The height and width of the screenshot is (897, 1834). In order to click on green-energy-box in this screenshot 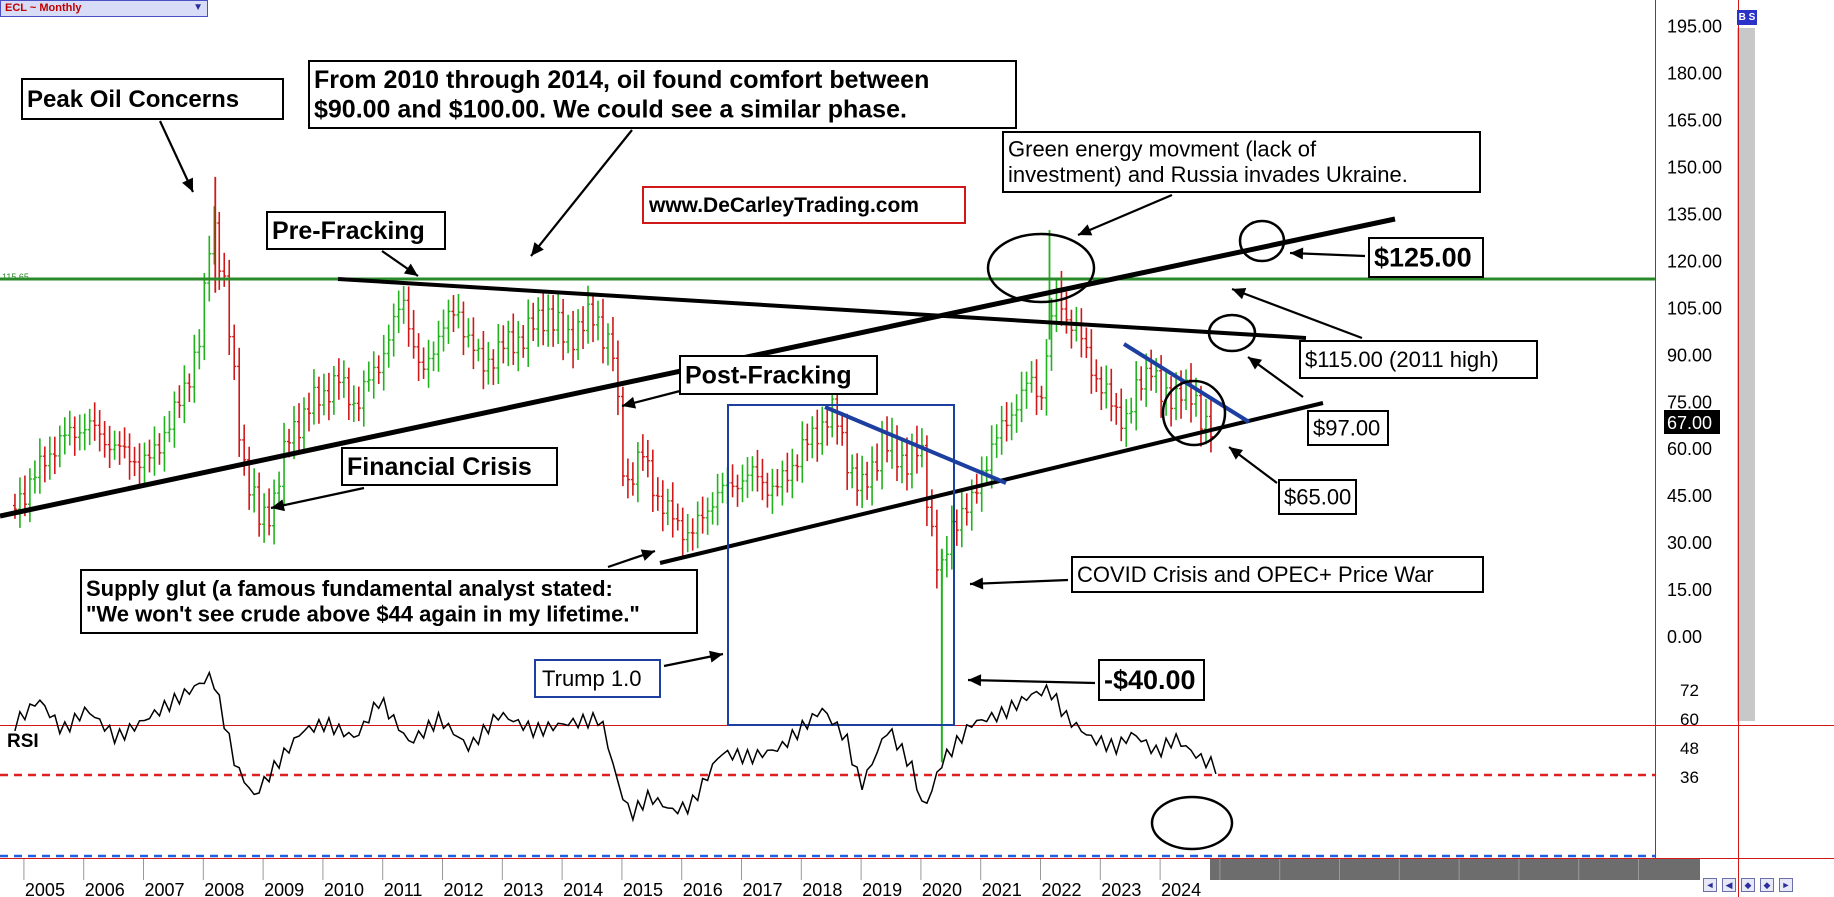, I will do `click(1241, 162)`.